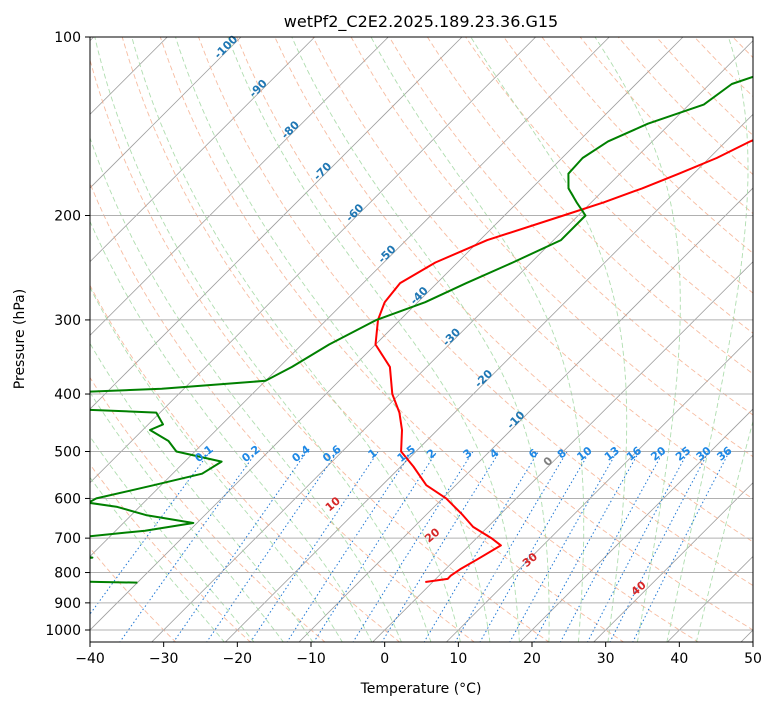 Image resolution: width=775 pixels, height=708 pixels. What do you see at coordinates (530, 560) in the screenshot?
I see `dry-adiabat-label: 30` at bounding box center [530, 560].